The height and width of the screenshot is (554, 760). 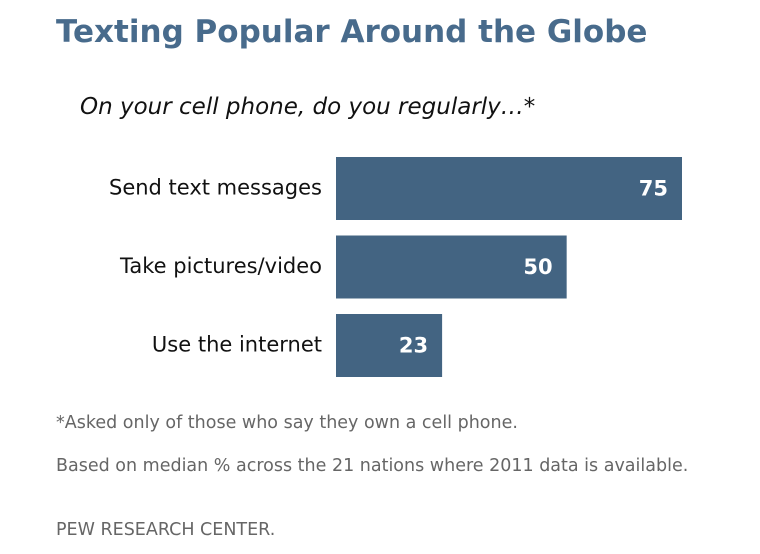 I want to click on value-label: 75, so click(x=653, y=189).